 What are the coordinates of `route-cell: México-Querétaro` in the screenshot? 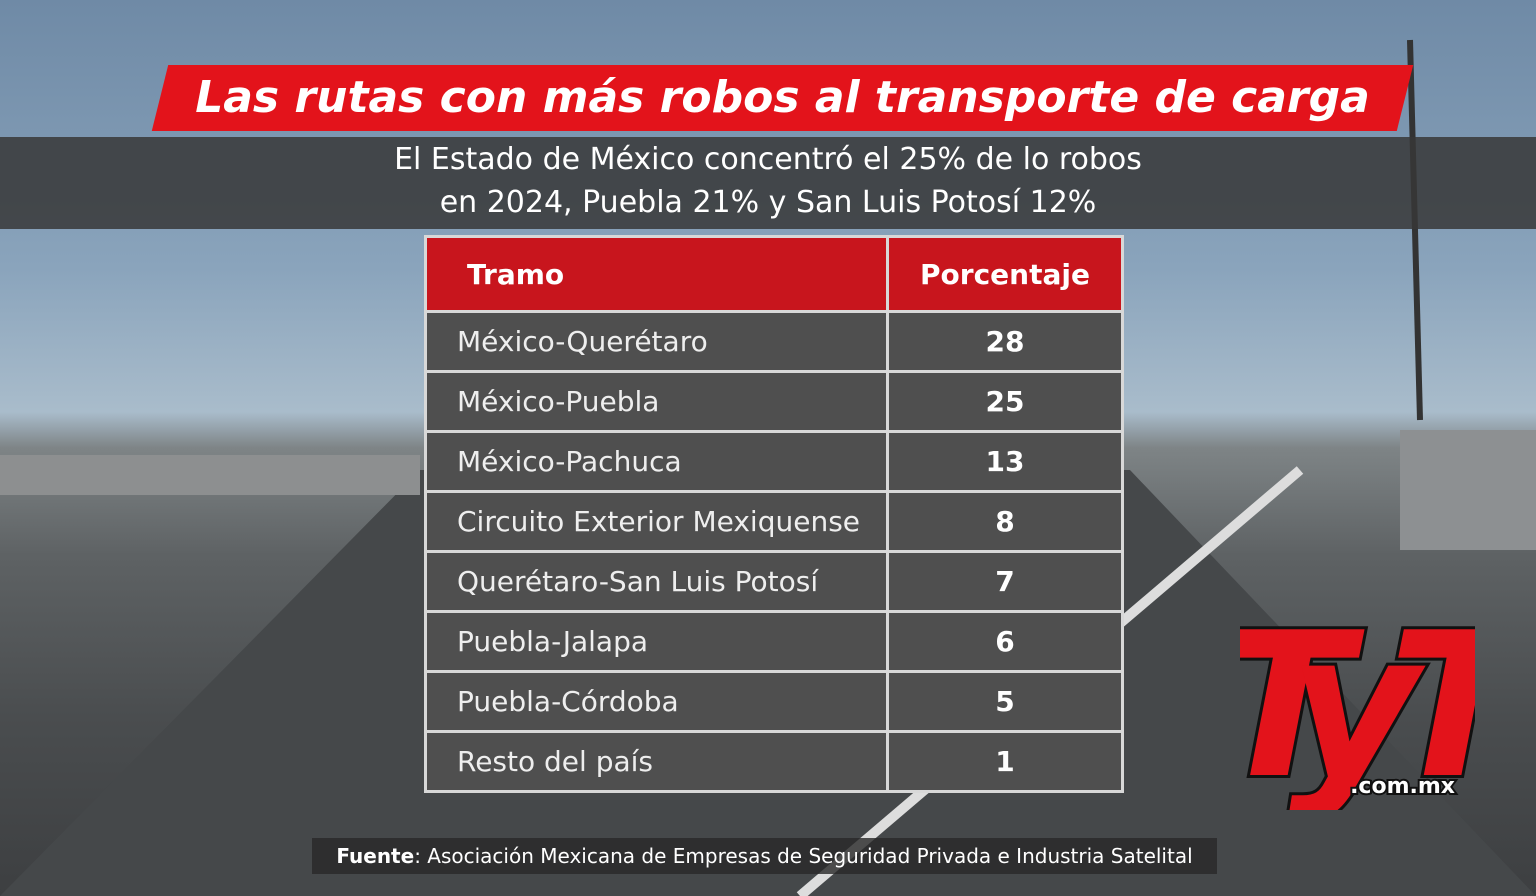 It's located at (656, 341).